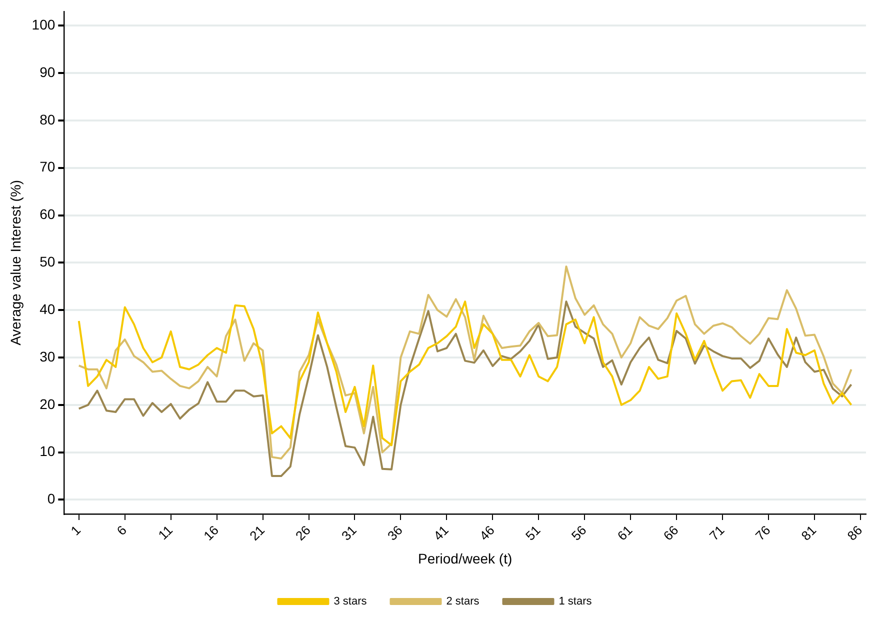 The width and height of the screenshot is (896, 625). I want to click on x-tick-label: 31, so click(349, 533).